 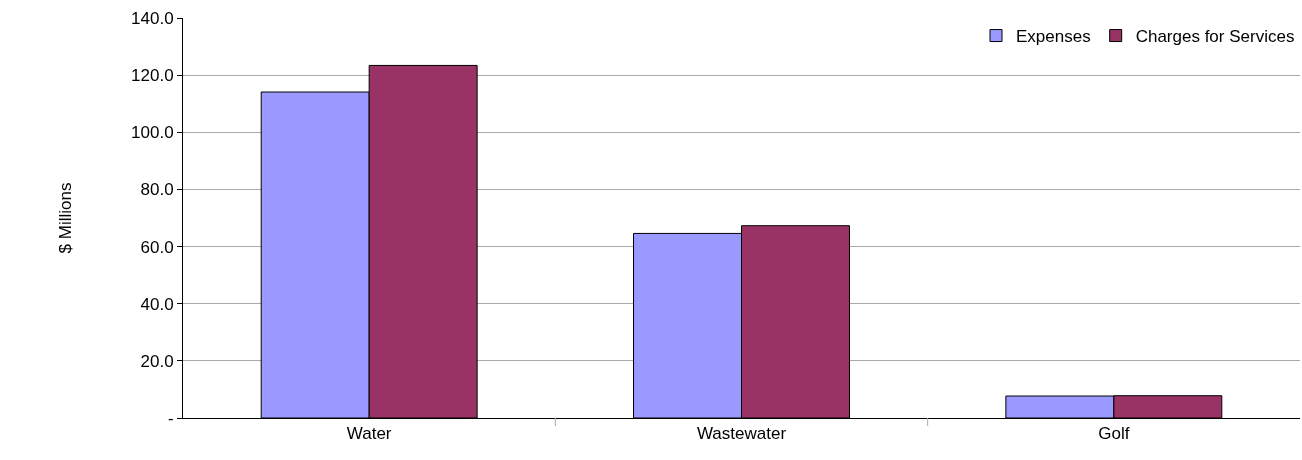 What do you see at coordinates (157, 247) in the screenshot?
I see `y-tick-label: 60.0` at bounding box center [157, 247].